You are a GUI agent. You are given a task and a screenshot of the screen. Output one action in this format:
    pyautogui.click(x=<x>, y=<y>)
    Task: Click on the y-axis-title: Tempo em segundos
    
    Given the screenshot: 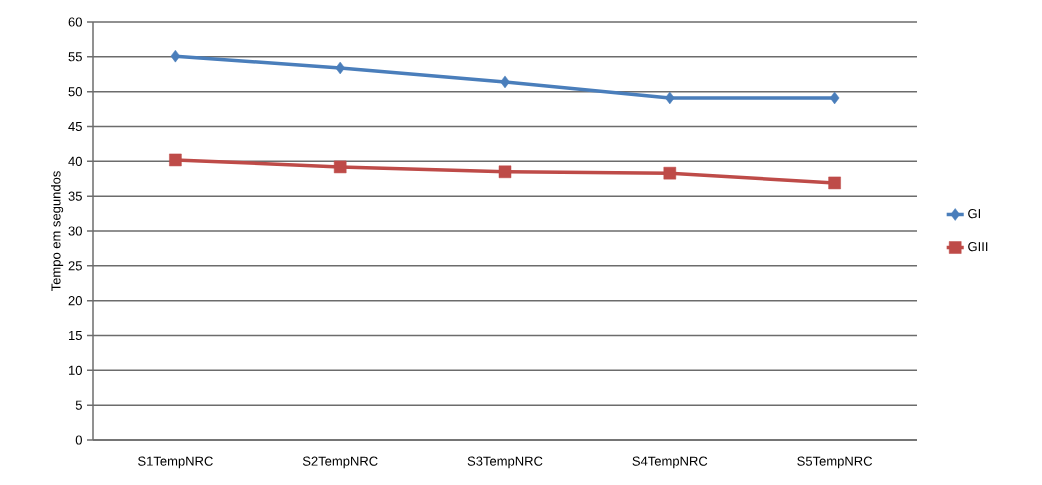 What is the action you would take?
    pyautogui.click(x=57, y=231)
    